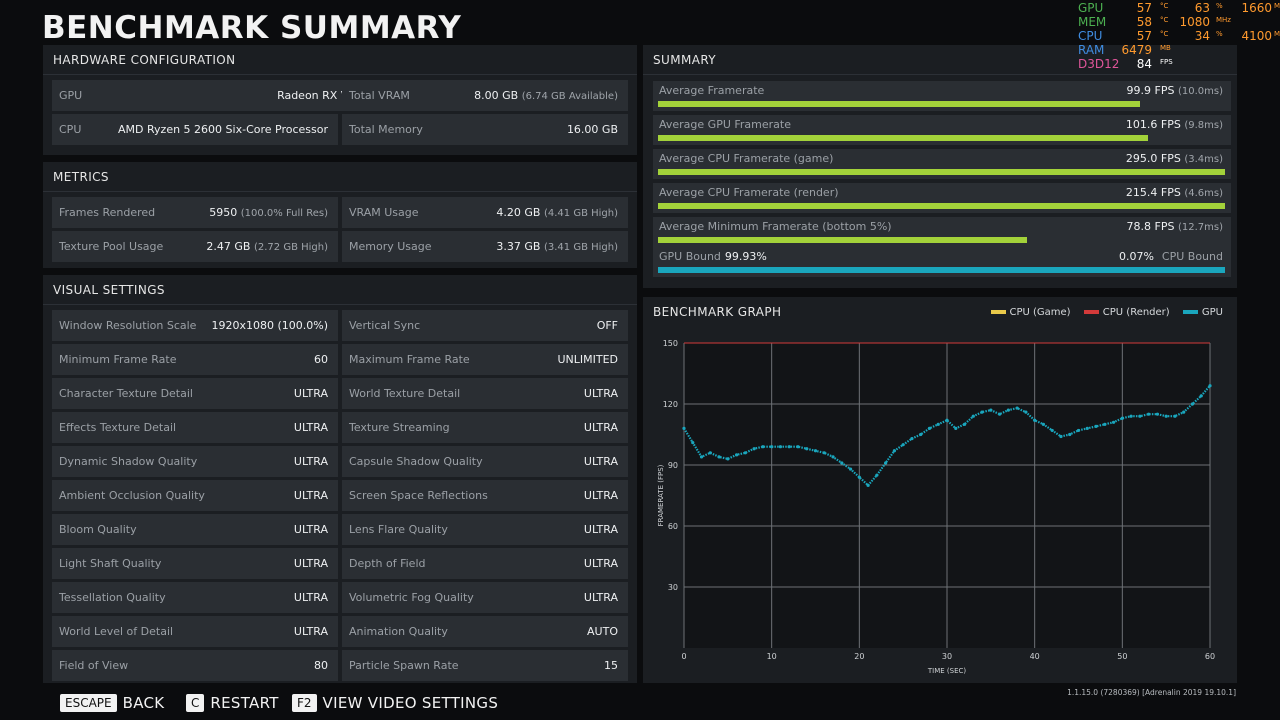 This screenshot has width=1280, height=720. I want to click on setting-label: Field of View, so click(94, 665).